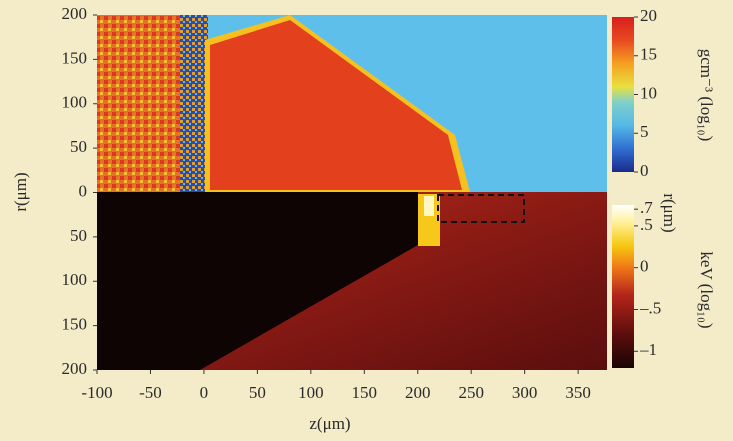  I want to click on x-axis-label: z(μm), so click(329, 423).